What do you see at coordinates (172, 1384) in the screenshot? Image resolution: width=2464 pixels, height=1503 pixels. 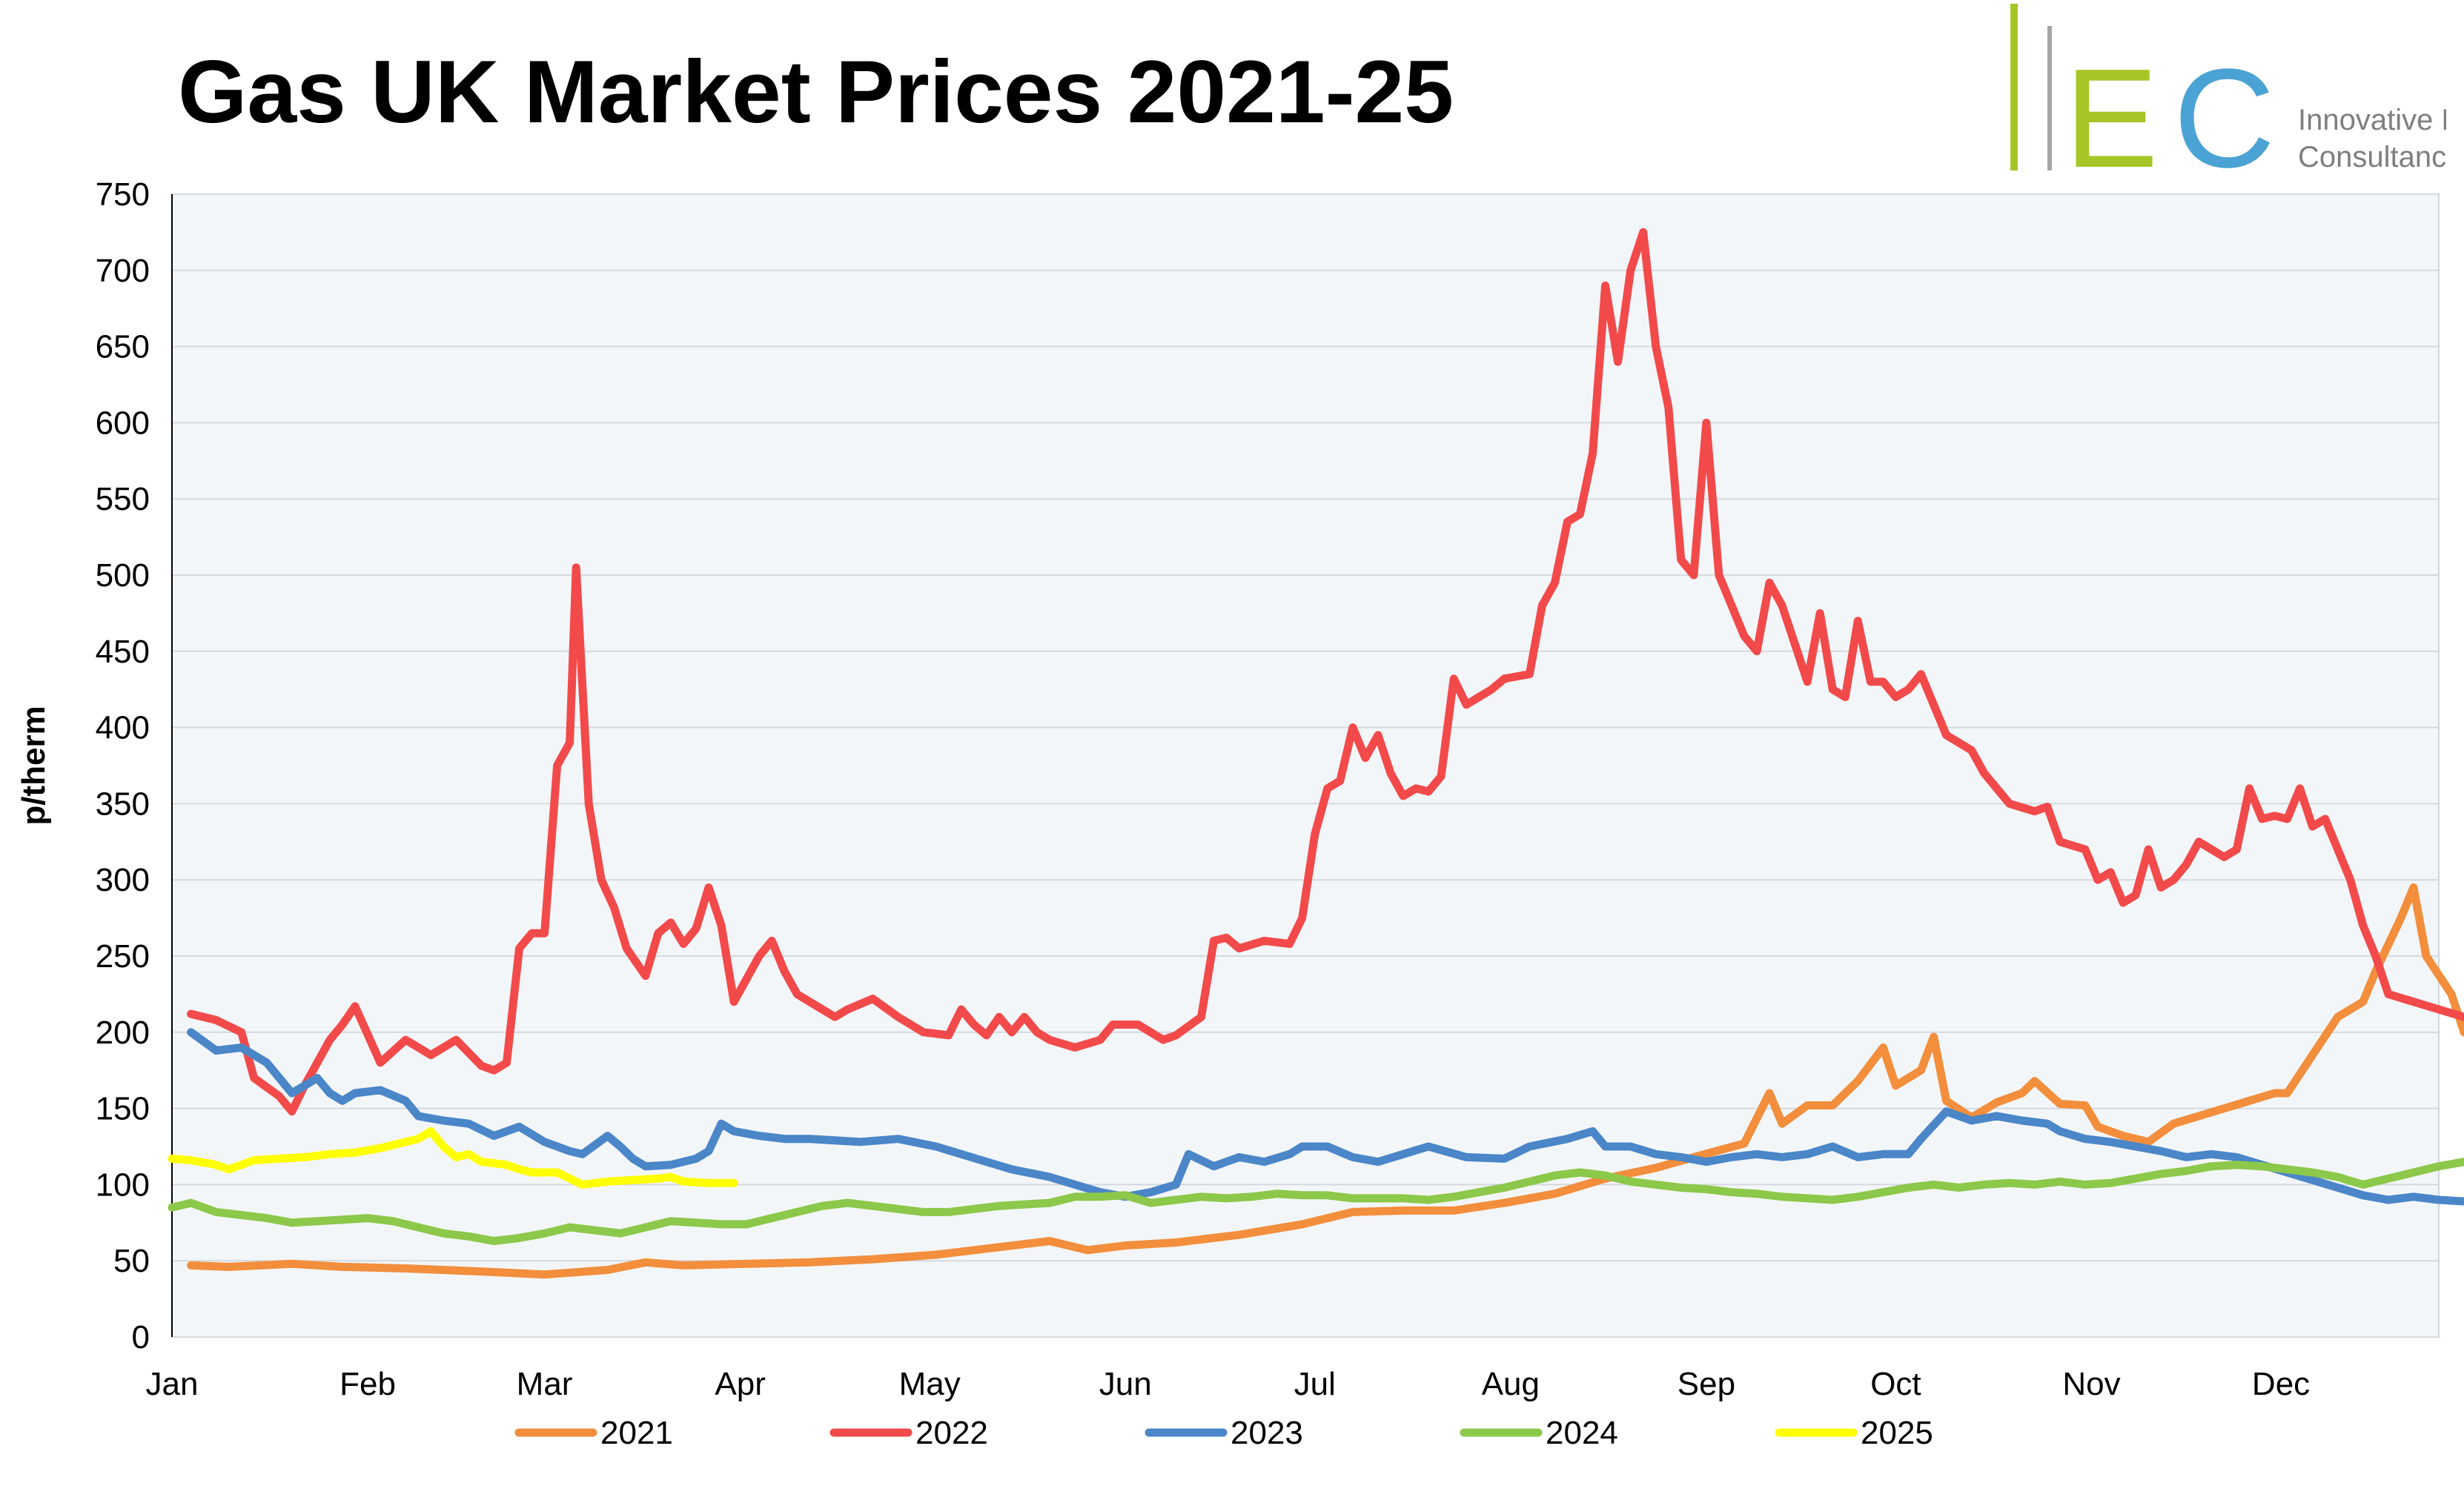 I see `x-tick-label: Jan` at bounding box center [172, 1384].